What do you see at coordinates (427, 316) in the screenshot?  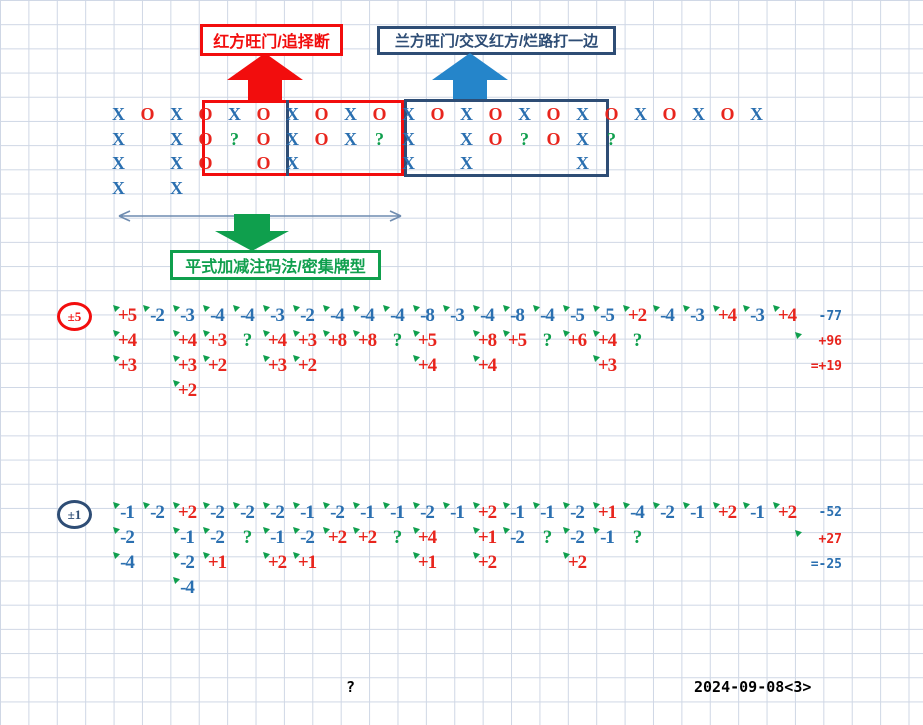 I see `bet-cell: -8` at bounding box center [427, 316].